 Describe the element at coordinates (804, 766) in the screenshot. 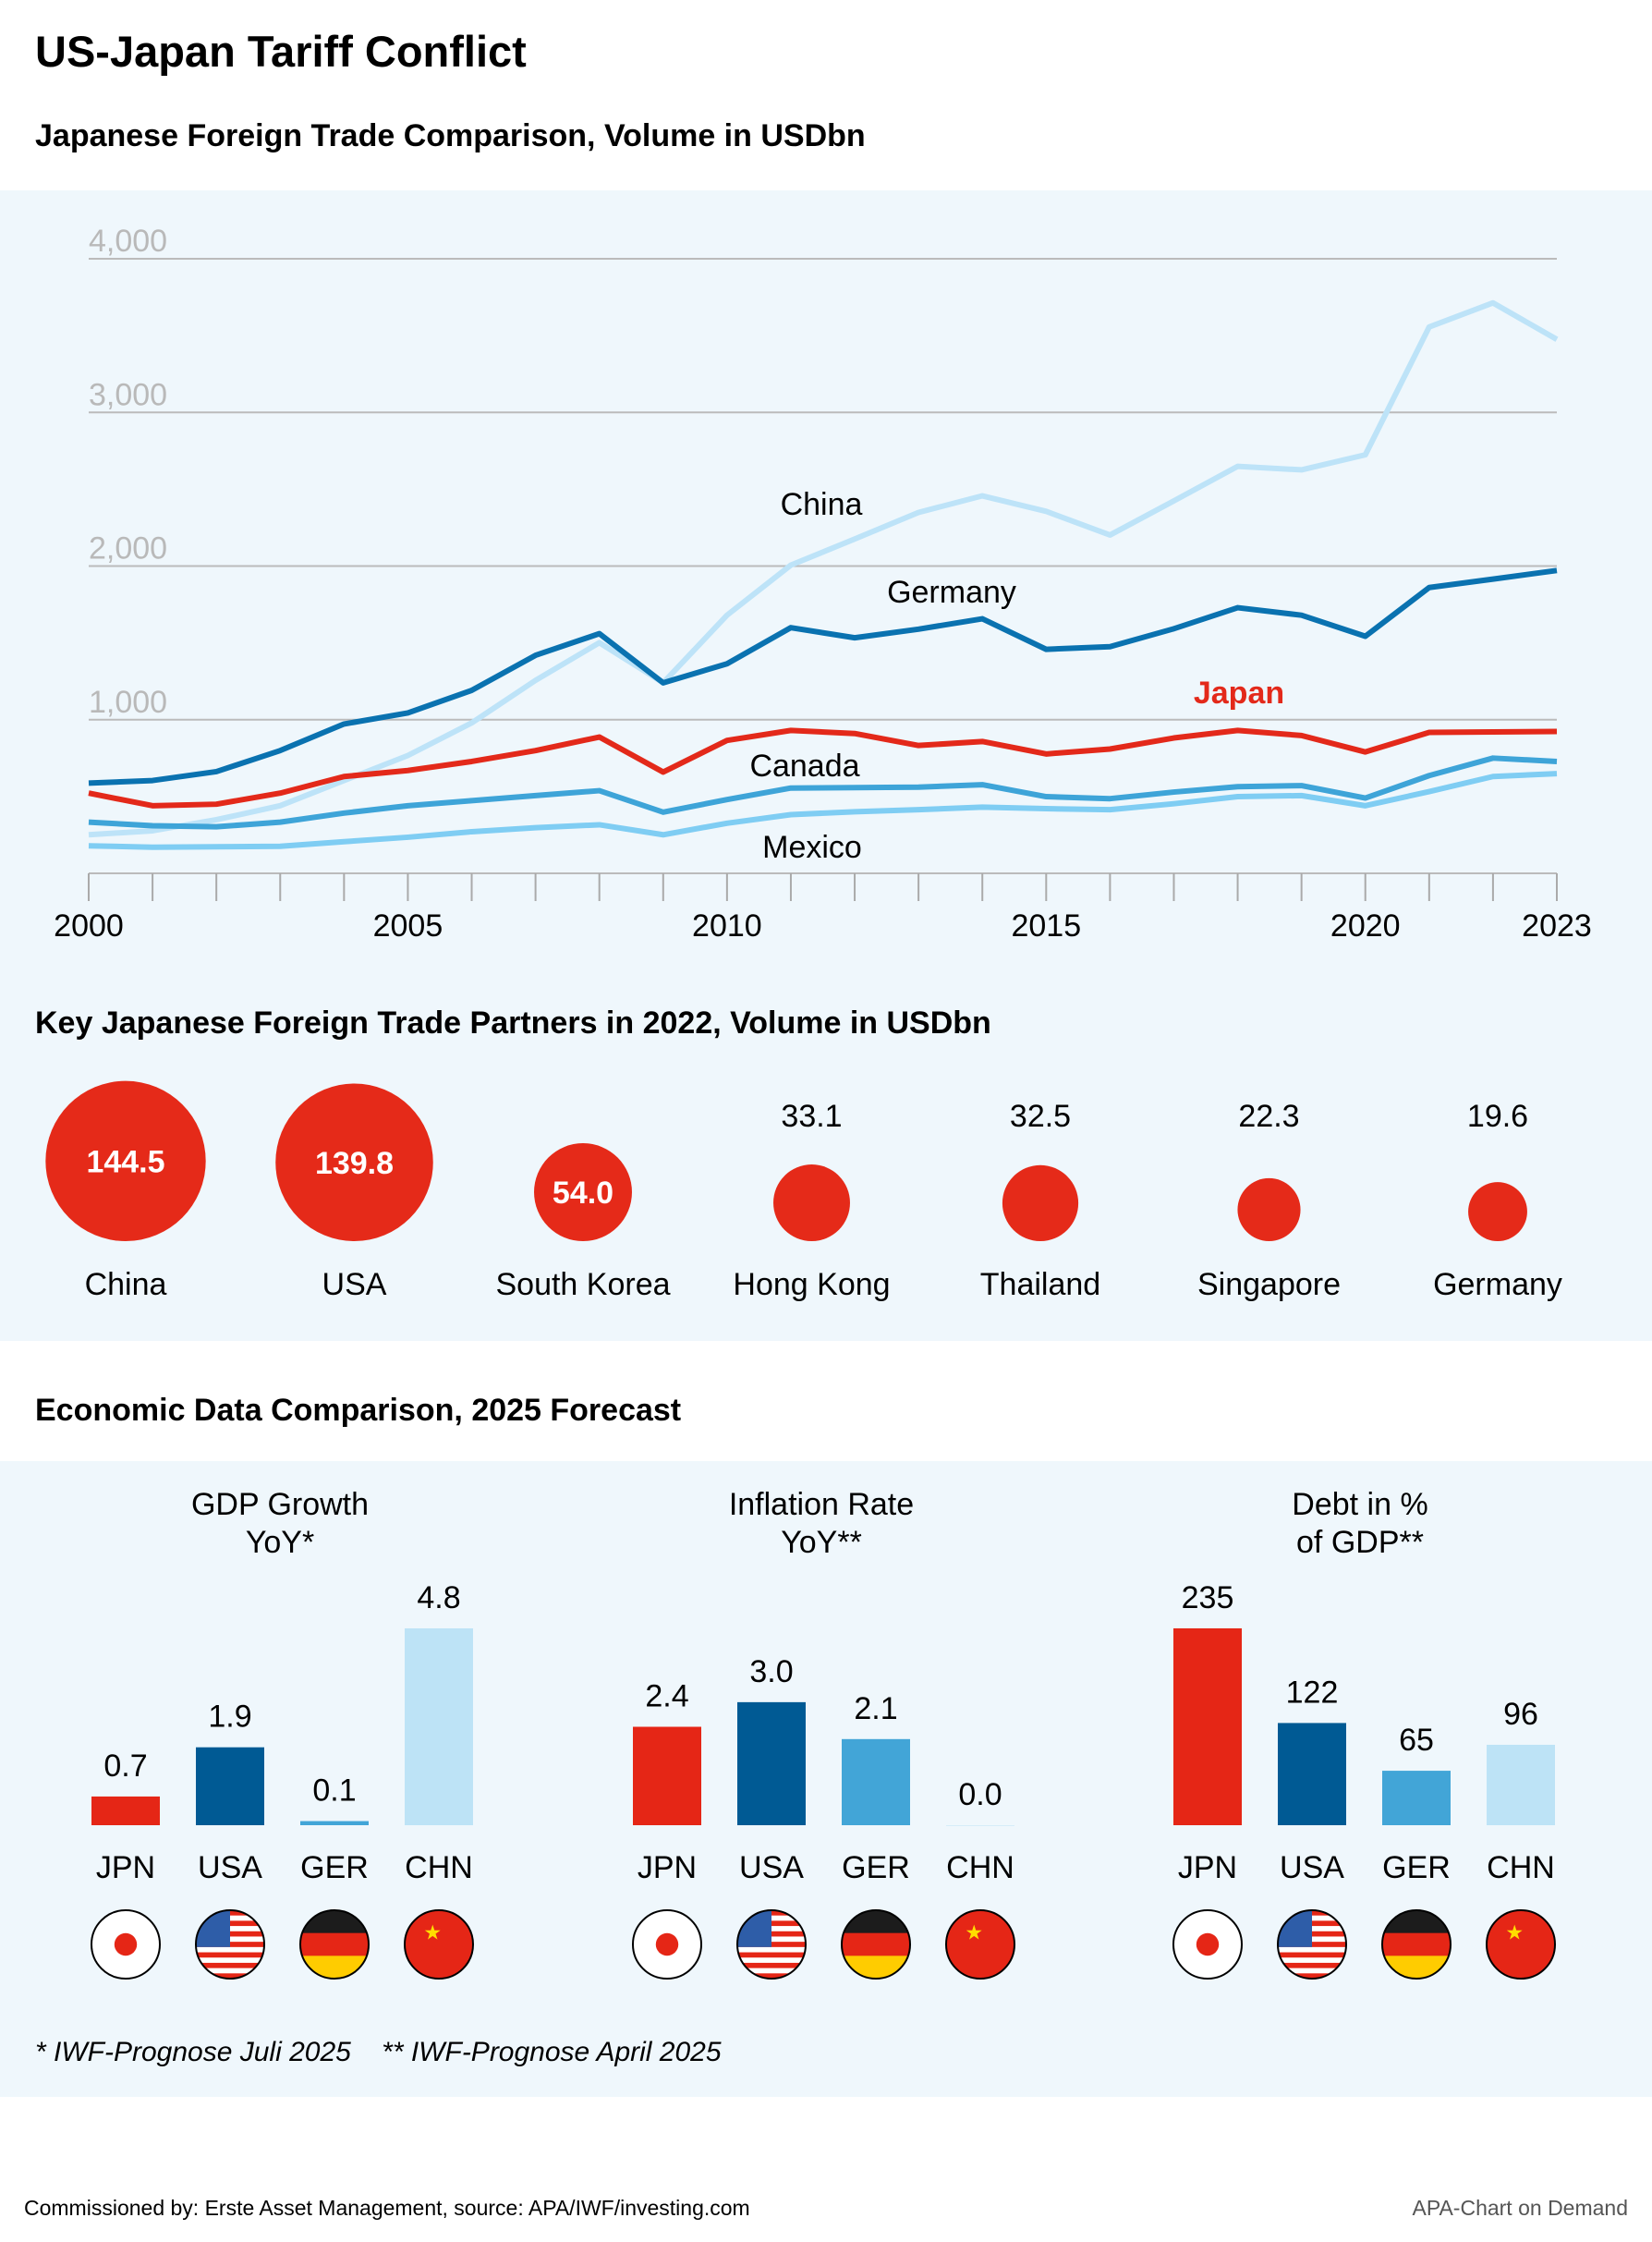

I see `series-label-canada: Canada` at that location.